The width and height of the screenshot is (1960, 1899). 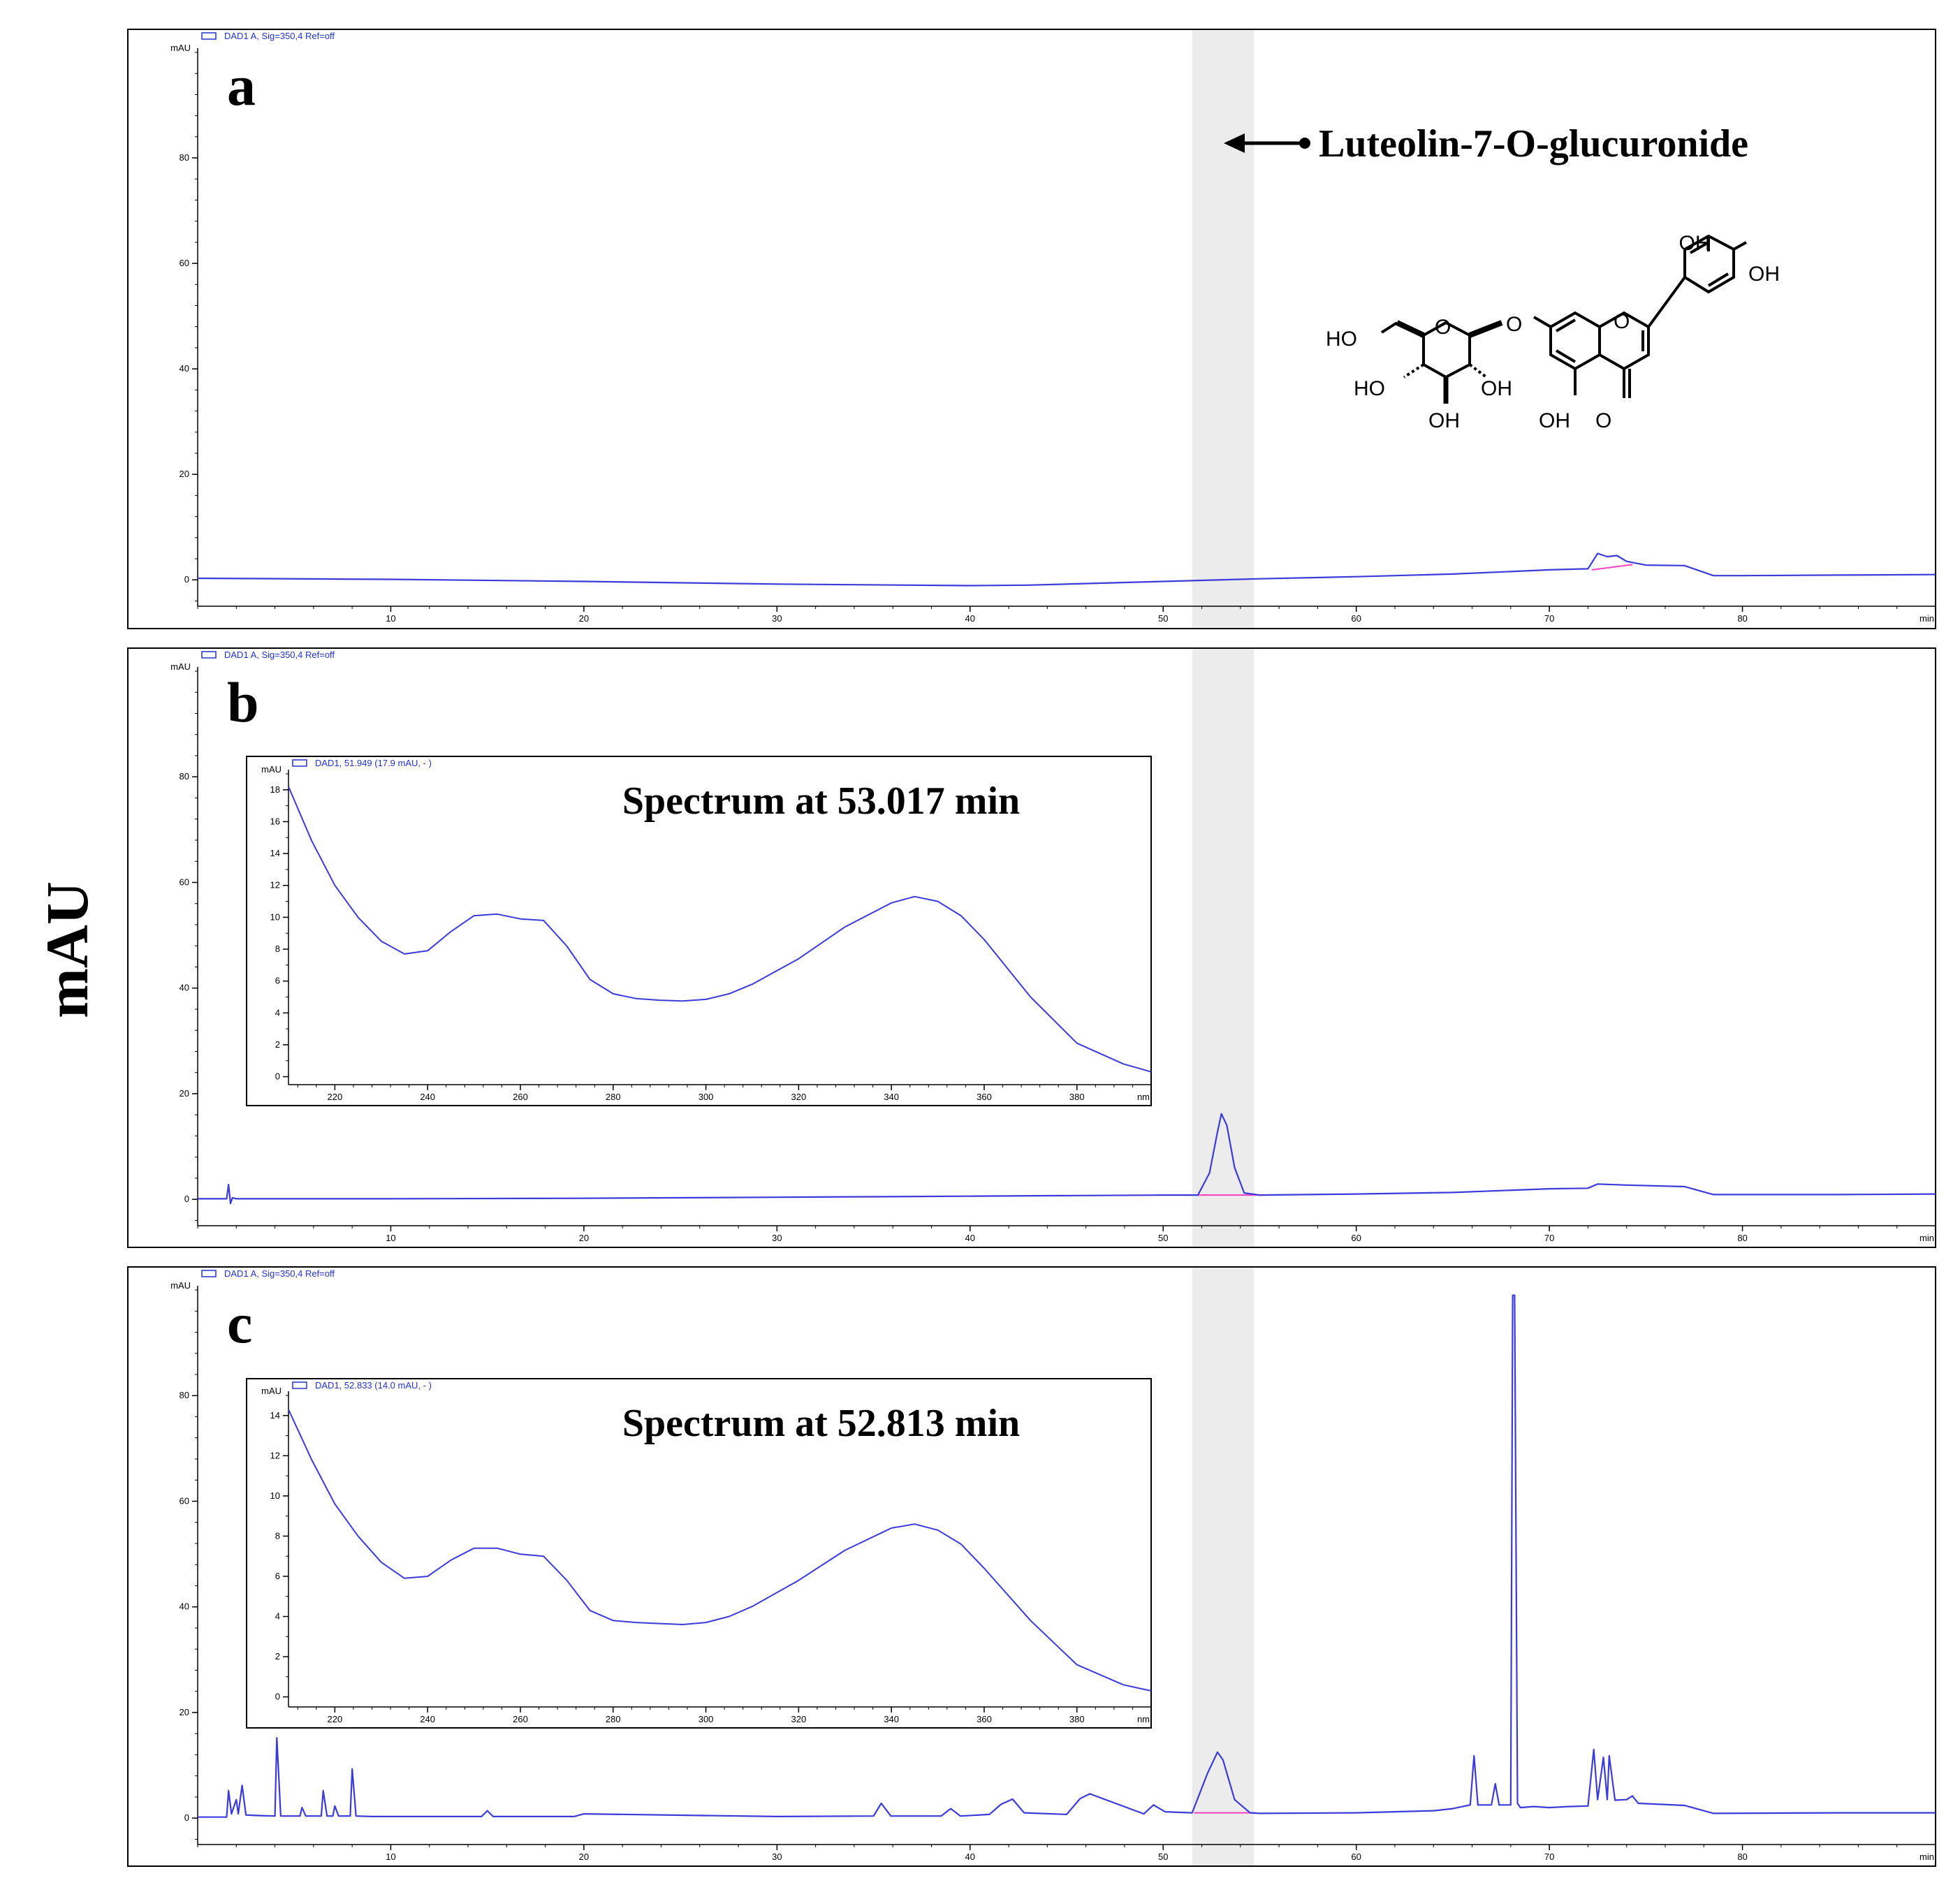 I want to click on spectrum-title: Spectrum at 52.813 min, so click(x=821, y=1424).